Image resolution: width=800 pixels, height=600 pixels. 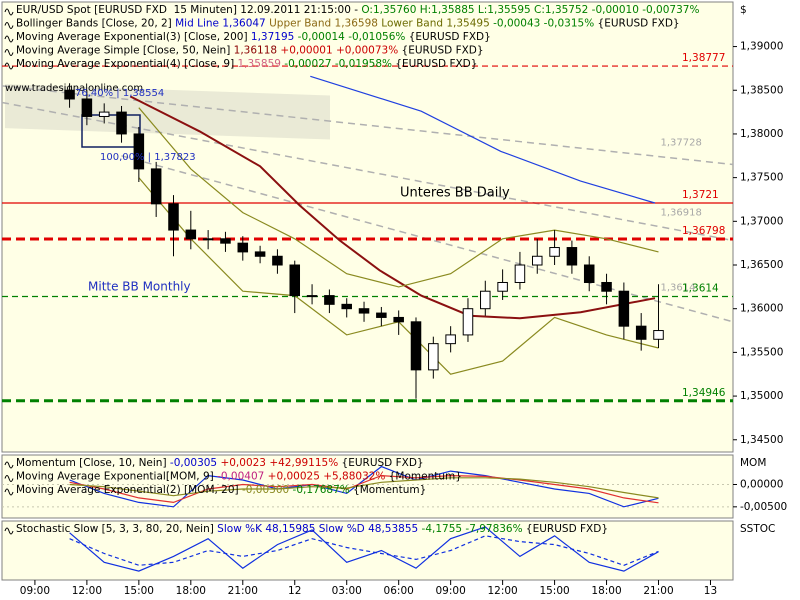 I want to click on legend-segment: -0,00407, so click(x=239, y=477).